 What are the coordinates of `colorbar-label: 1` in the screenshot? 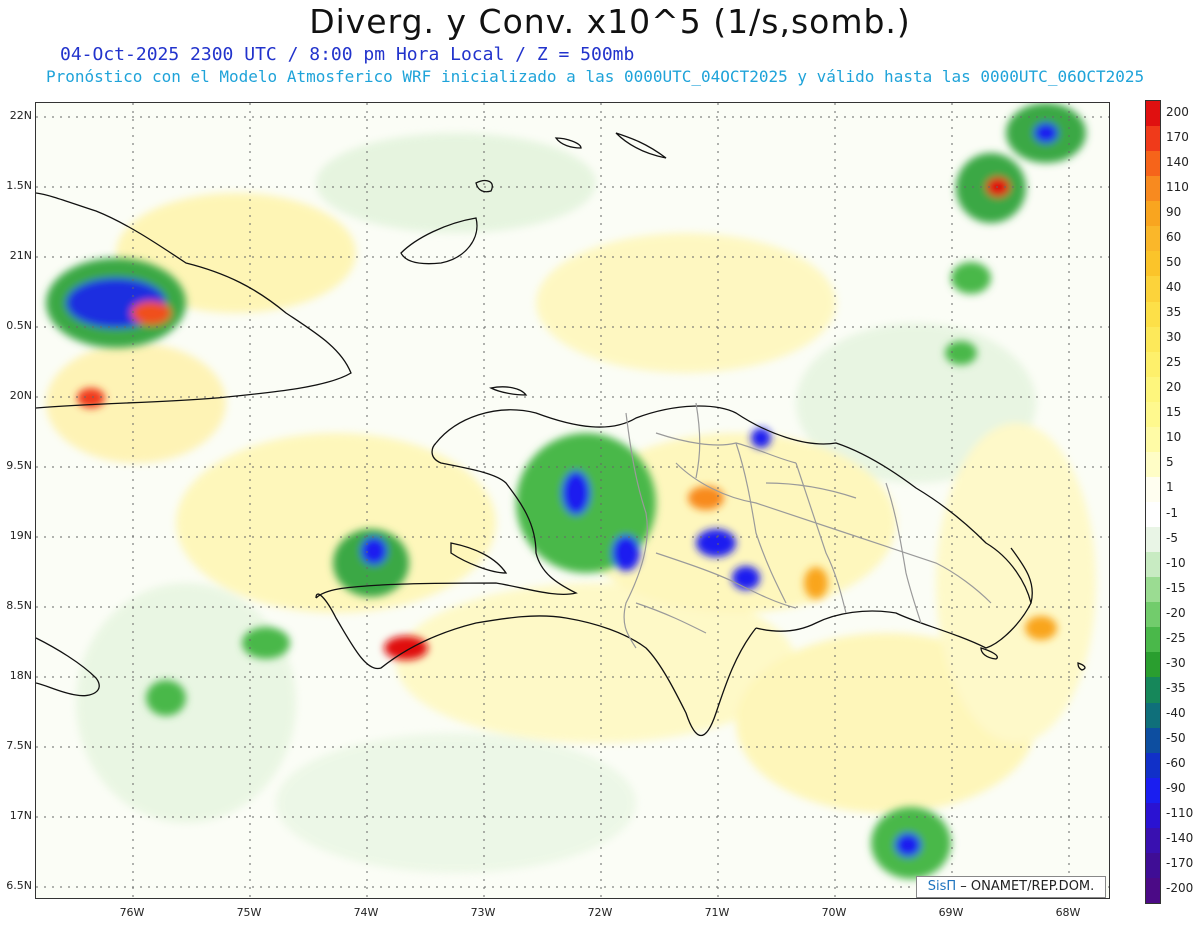 It's located at (1170, 487).